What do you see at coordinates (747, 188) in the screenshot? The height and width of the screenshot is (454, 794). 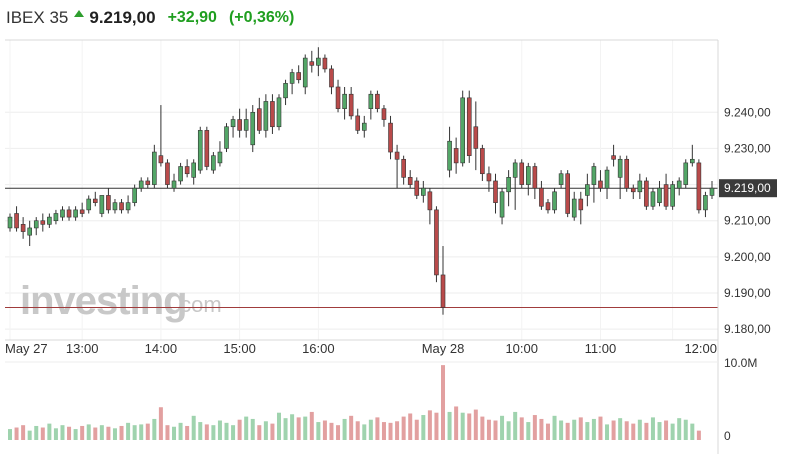 I see `last-price-tag-label: 9.219,00` at bounding box center [747, 188].